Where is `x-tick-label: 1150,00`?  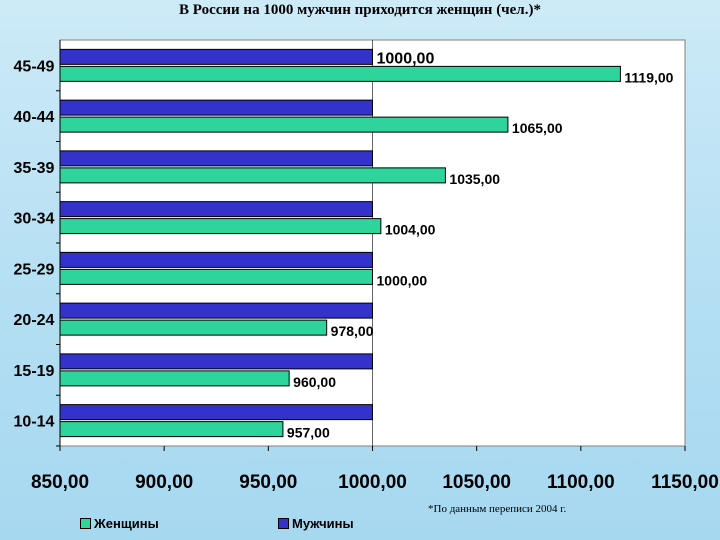 x-tick-label: 1150,00 is located at coordinates (685, 482).